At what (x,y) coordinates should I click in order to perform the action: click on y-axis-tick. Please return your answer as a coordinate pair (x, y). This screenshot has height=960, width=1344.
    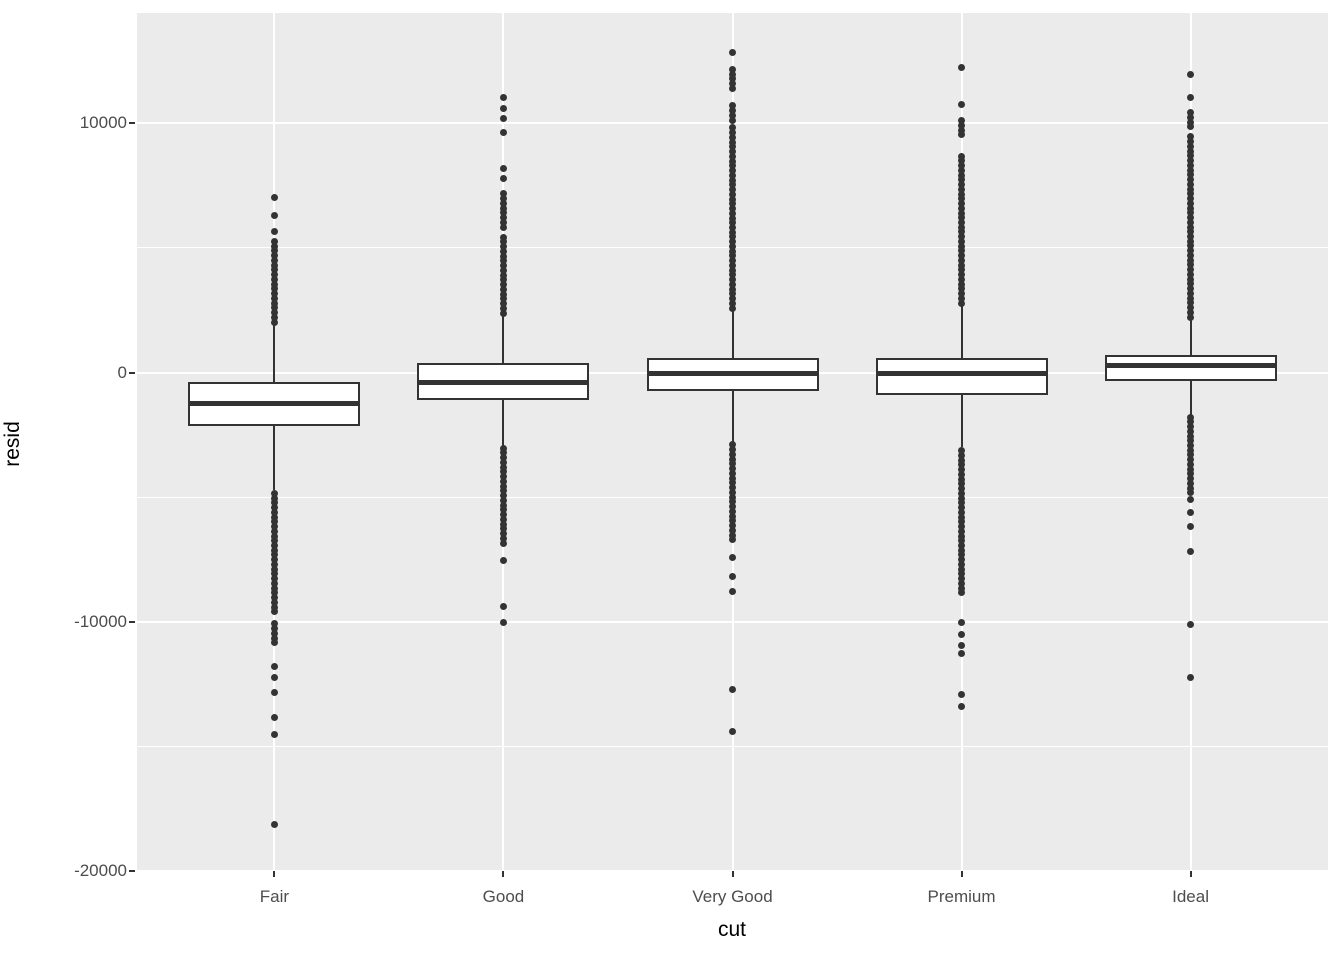
    Looking at the image, I should click on (132, 372).